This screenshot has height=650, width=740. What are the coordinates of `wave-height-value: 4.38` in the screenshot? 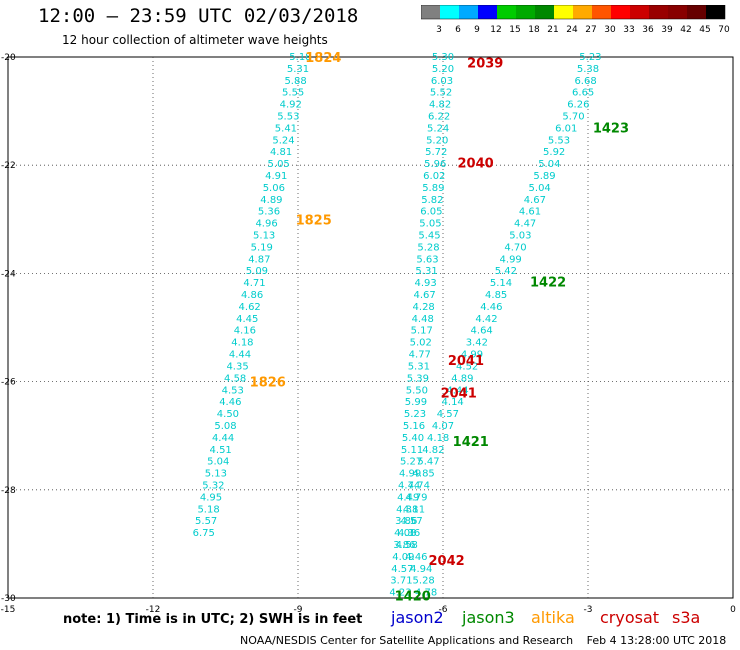 It's located at (407, 509).